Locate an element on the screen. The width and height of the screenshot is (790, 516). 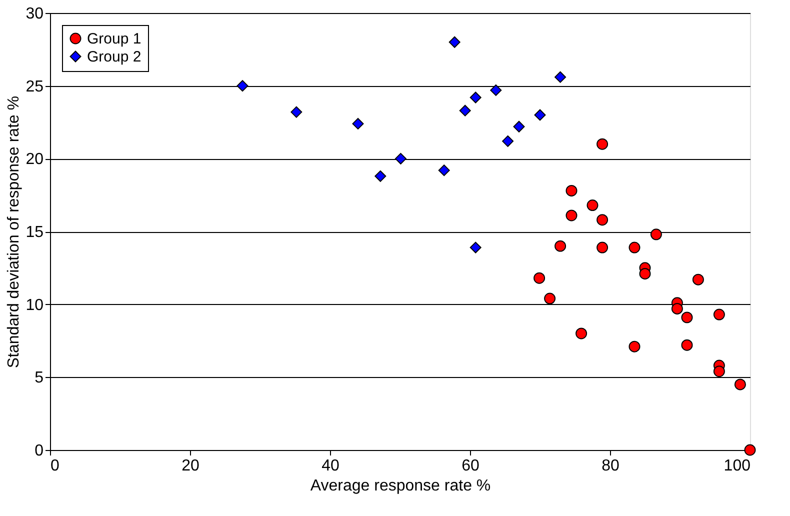
x-axis-title: Average response rate % is located at coordinates (400, 486).